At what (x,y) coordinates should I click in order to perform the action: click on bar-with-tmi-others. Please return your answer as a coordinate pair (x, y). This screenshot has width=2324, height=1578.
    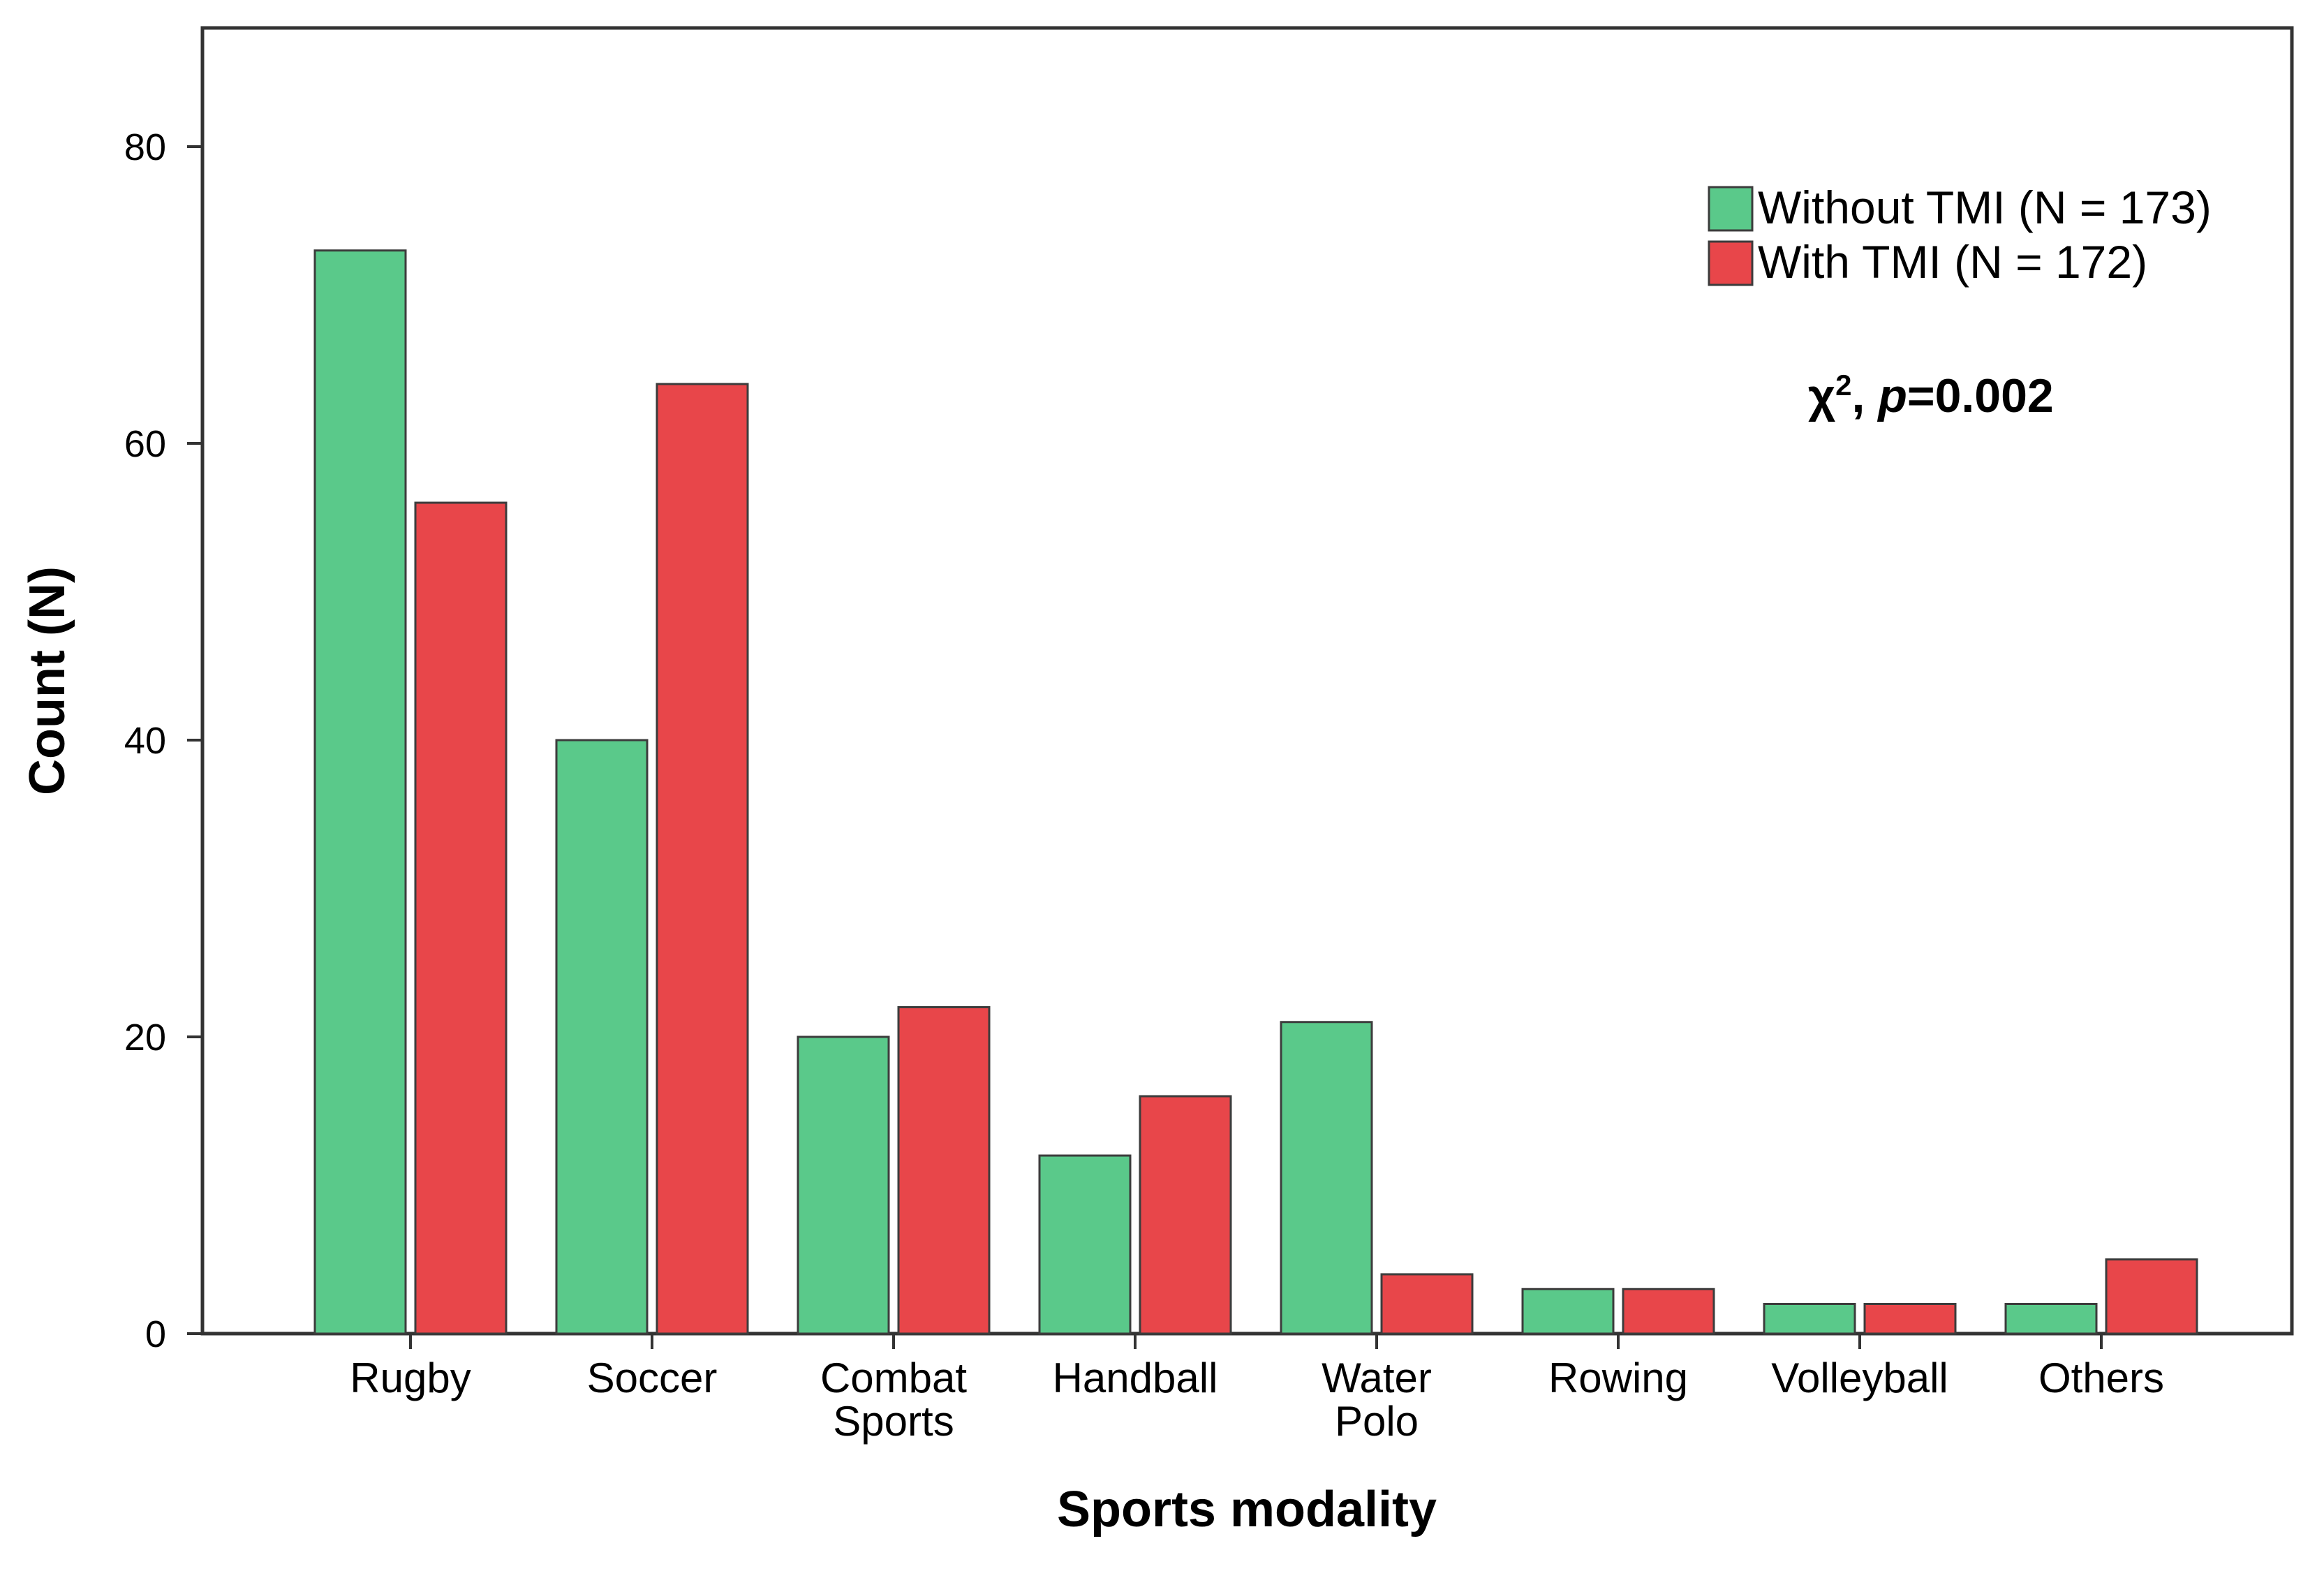
    Looking at the image, I should click on (2151, 1296).